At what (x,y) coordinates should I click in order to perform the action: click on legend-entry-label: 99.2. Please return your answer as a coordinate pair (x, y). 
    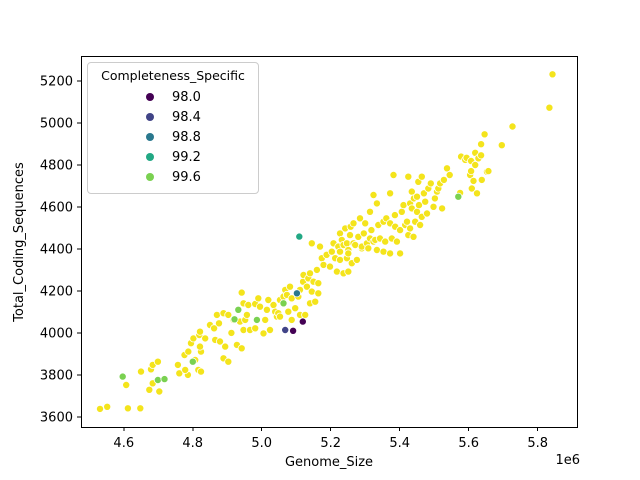
    Looking at the image, I should click on (186, 157).